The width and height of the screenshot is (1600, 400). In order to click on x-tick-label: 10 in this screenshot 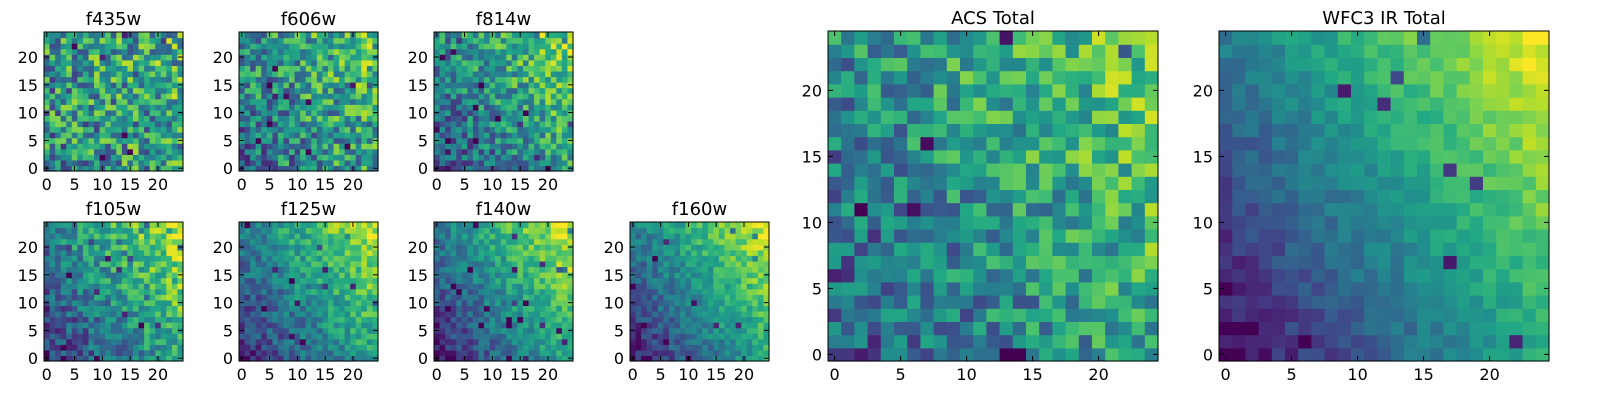, I will do `click(492, 374)`.